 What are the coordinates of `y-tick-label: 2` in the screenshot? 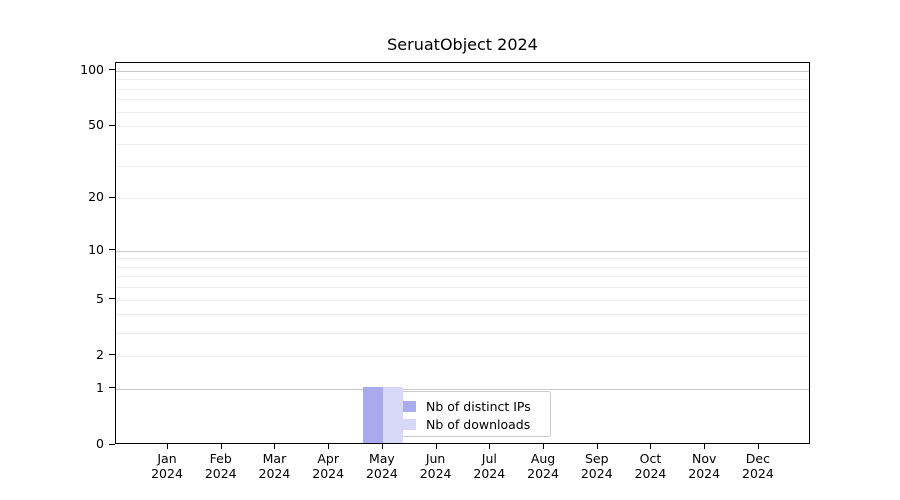 It's located at (100, 354).